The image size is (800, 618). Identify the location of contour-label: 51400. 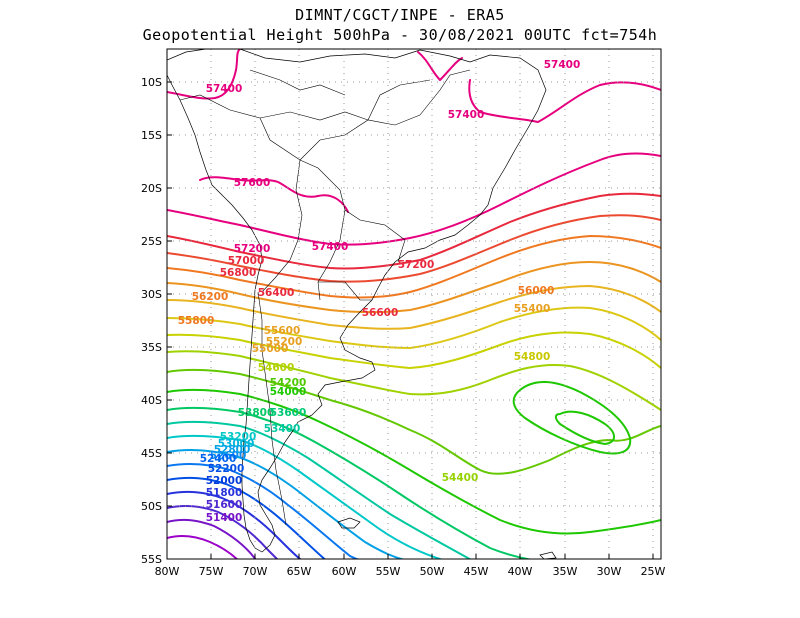
(224, 518).